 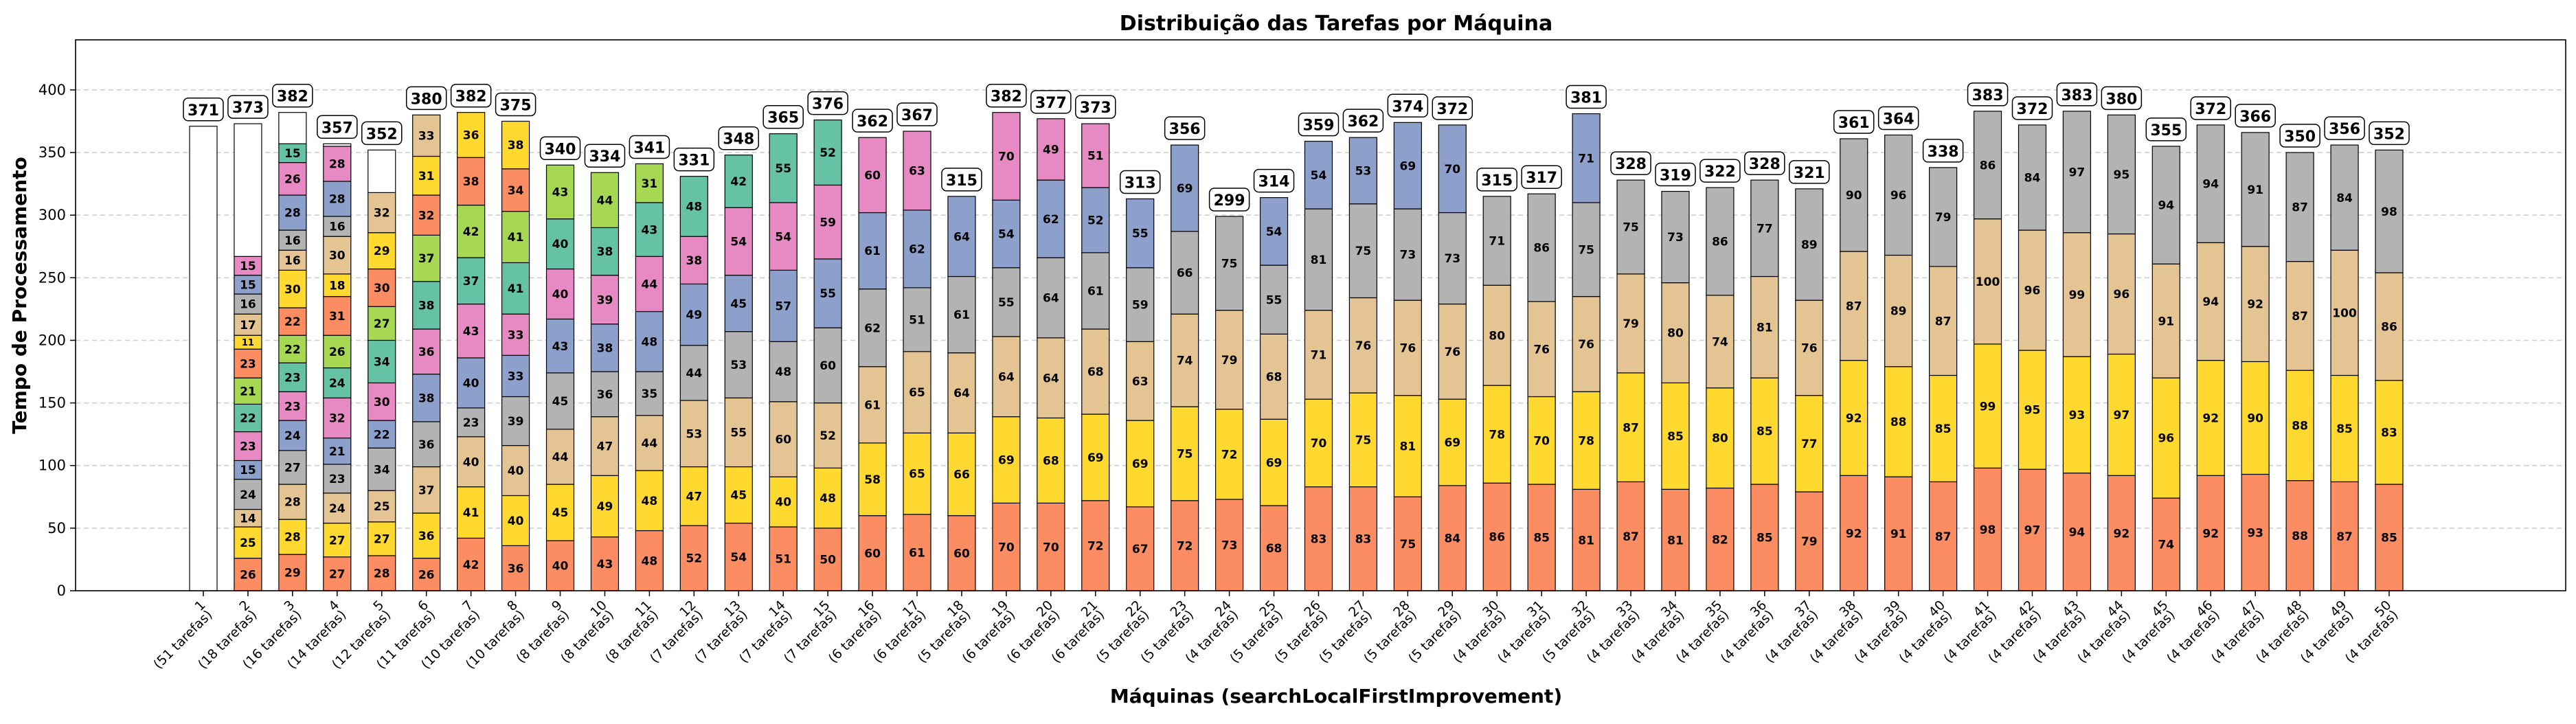 What do you see at coordinates (783, 372) in the screenshot?
I see `segment-value-label: 48` at bounding box center [783, 372].